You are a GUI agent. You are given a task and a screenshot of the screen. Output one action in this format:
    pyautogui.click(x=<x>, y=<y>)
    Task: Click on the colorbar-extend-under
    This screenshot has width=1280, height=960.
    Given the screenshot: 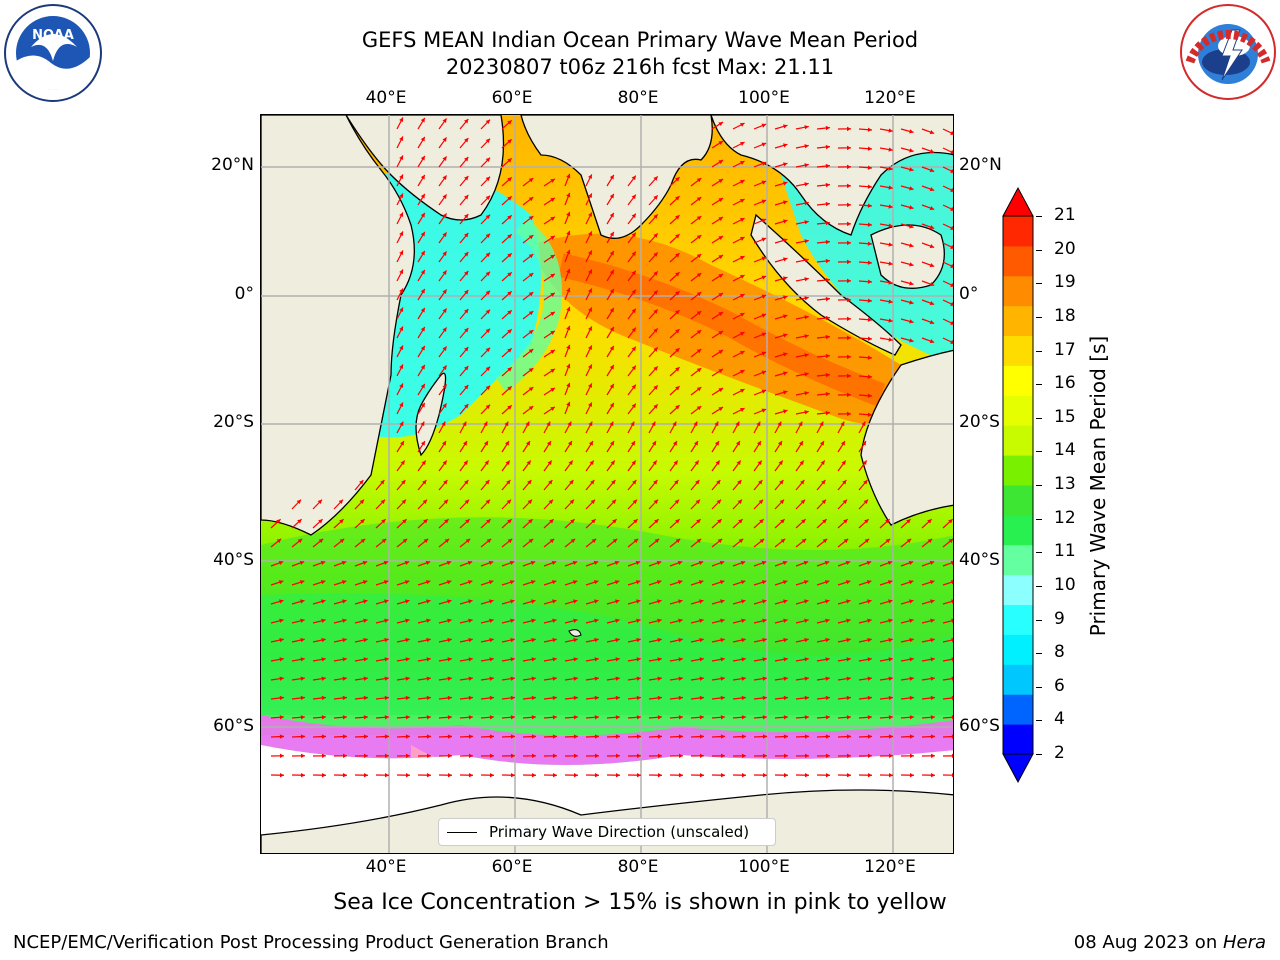 What is the action you would take?
    pyautogui.click(x=1018, y=768)
    